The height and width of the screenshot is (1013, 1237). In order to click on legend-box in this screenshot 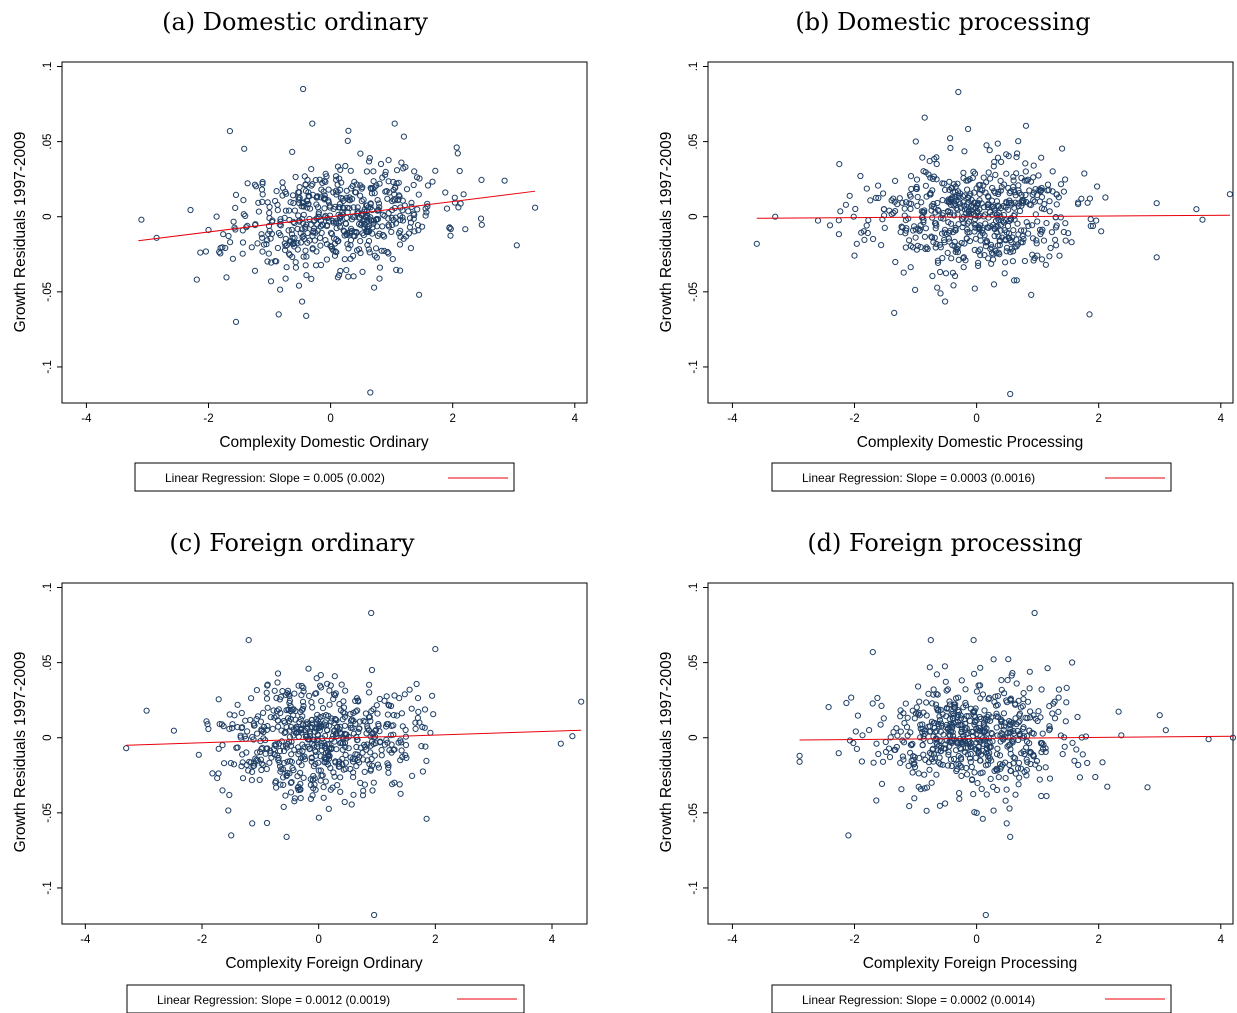, I will do `click(324, 477)`.